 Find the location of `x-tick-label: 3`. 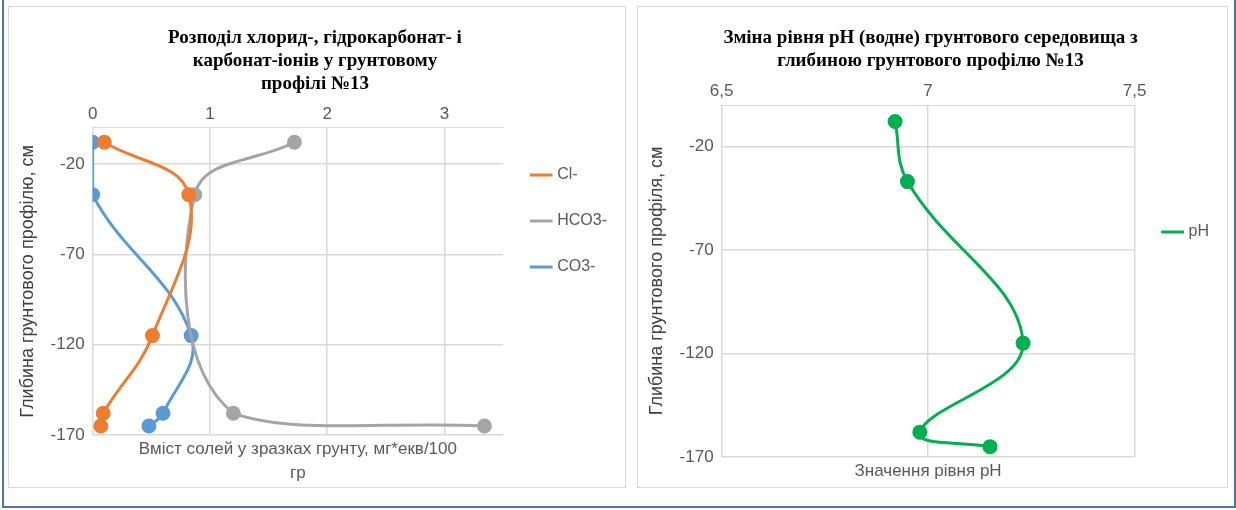

x-tick-label: 3 is located at coordinates (444, 114).